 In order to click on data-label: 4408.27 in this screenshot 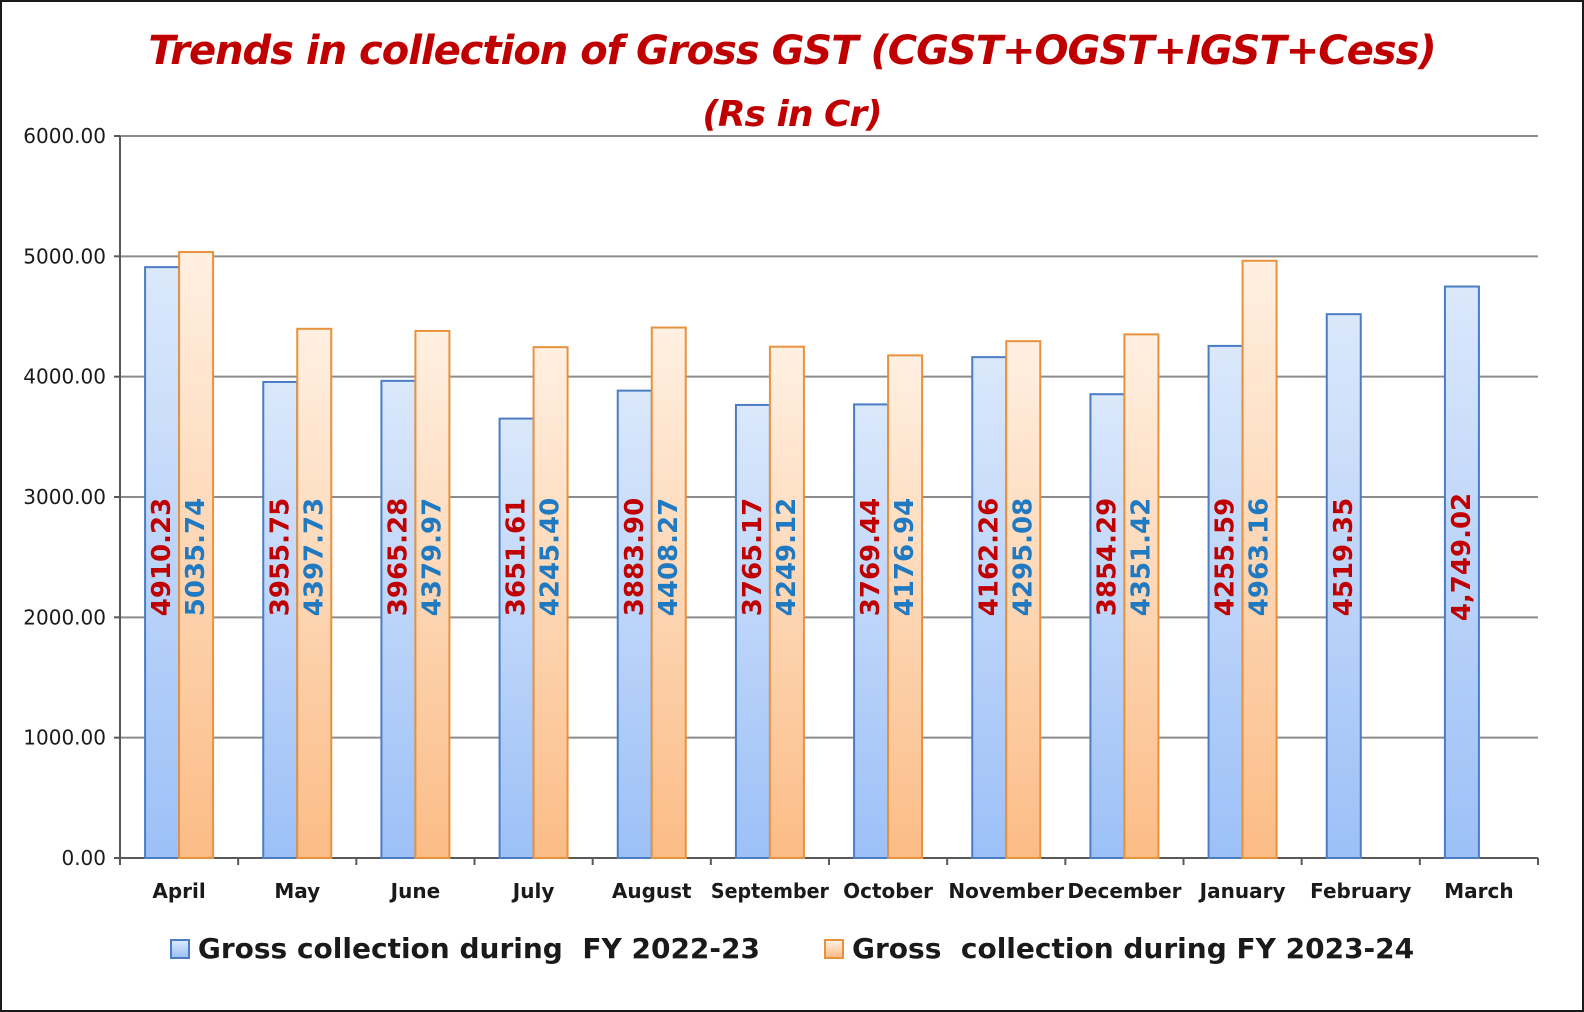, I will do `click(669, 557)`.